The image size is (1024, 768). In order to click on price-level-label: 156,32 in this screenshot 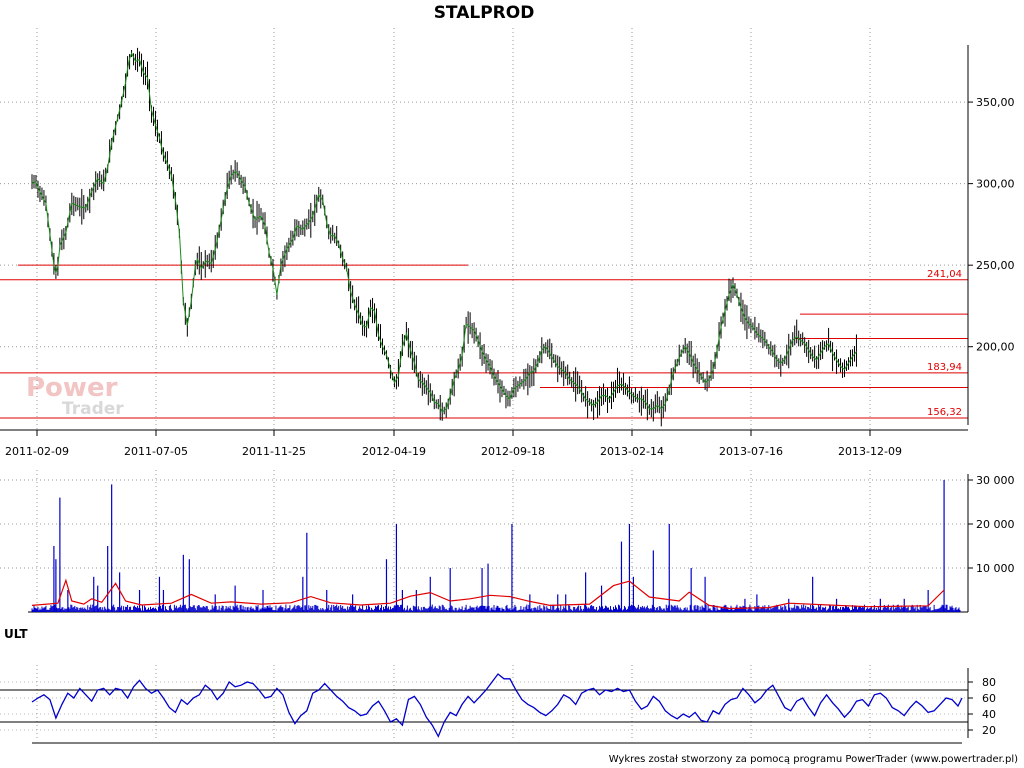, I will do `click(944, 412)`.